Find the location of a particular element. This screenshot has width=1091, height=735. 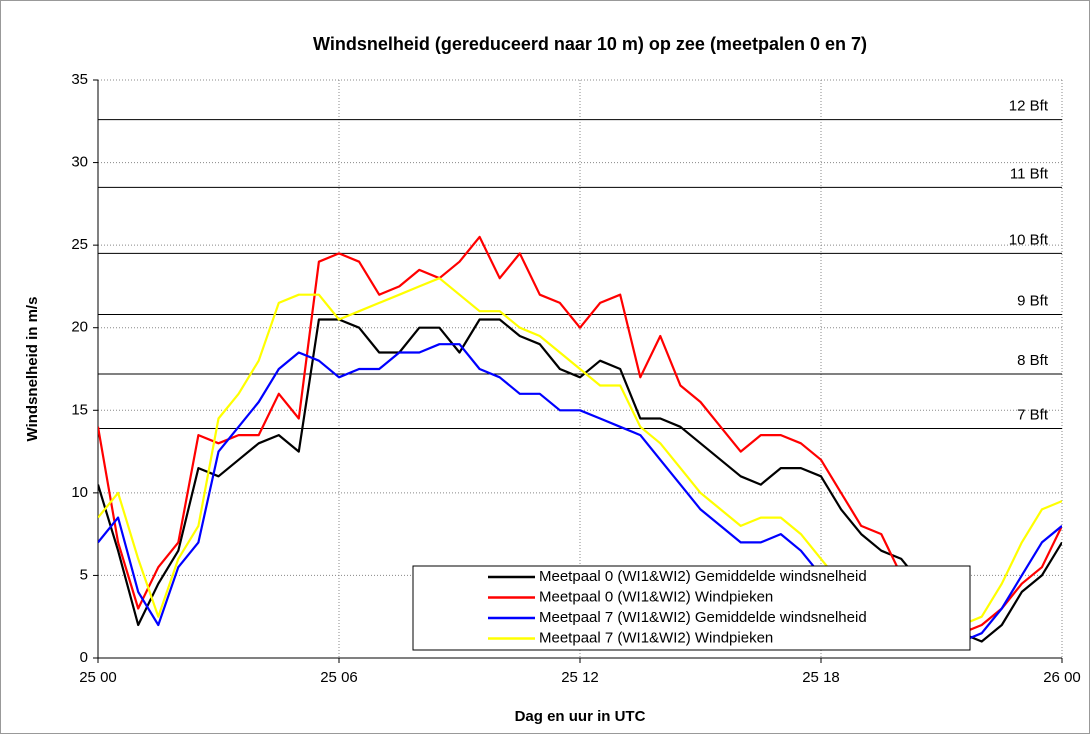

x-tick-label: 25 06 is located at coordinates (339, 677).